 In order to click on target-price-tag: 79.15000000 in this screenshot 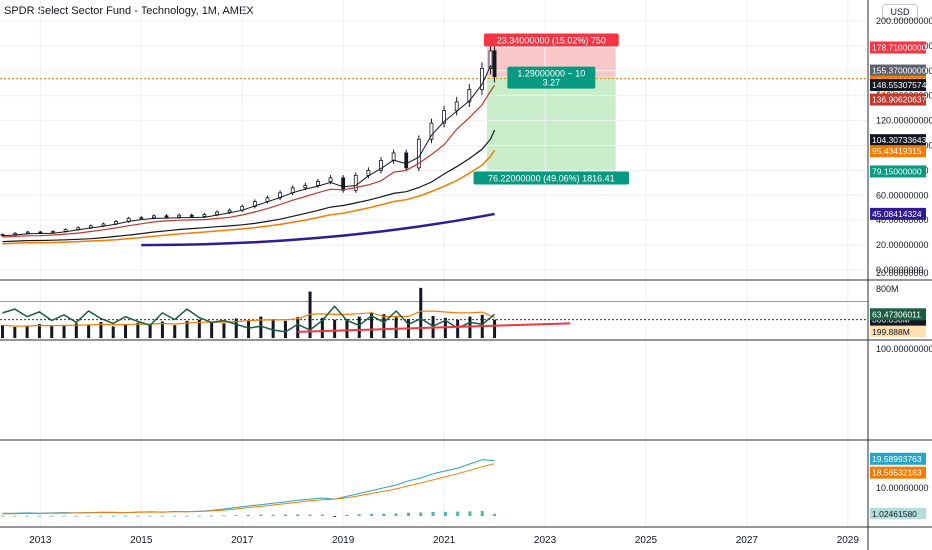, I will do `click(897, 171)`.